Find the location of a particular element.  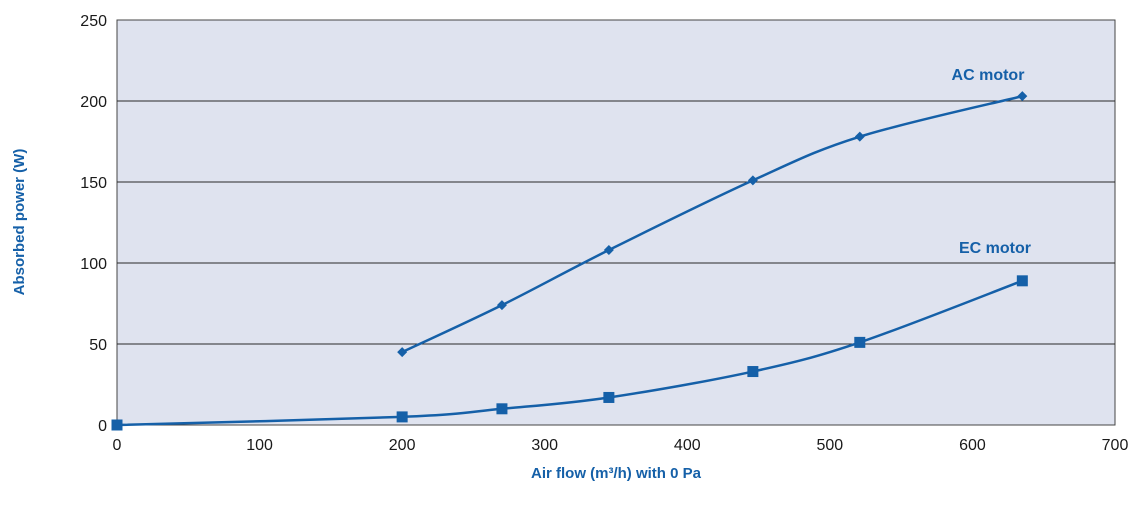

y-tick-label: 0 is located at coordinates (102, 426).